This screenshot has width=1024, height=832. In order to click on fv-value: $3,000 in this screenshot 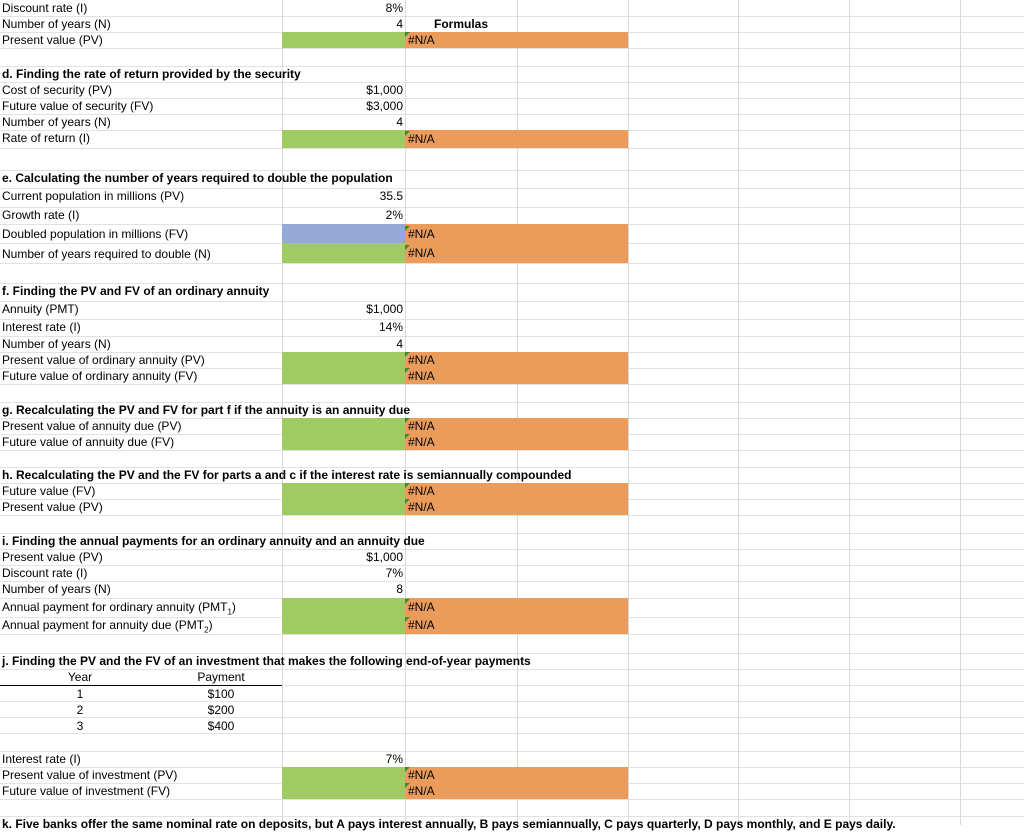, I will do `click(384, 106)`.